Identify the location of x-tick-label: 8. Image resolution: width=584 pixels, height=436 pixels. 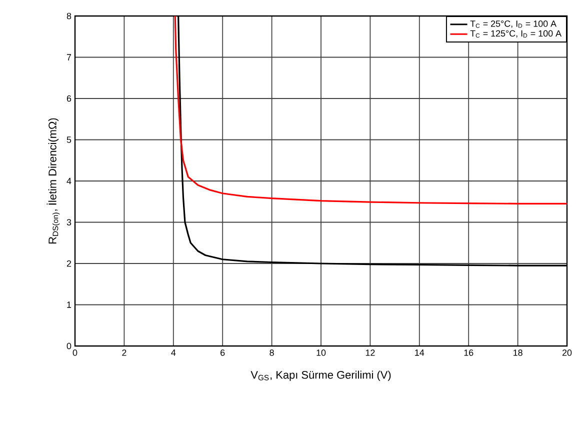
(272, 353).